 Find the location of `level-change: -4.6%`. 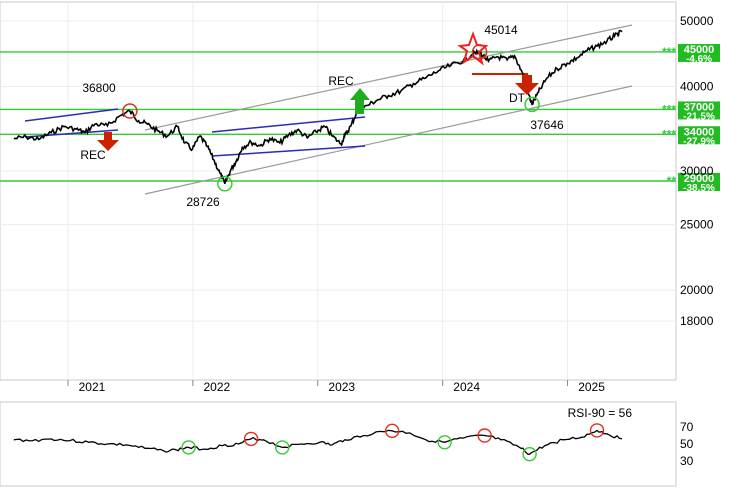

level-change: -4.6% is located at coordinates (699, 59).